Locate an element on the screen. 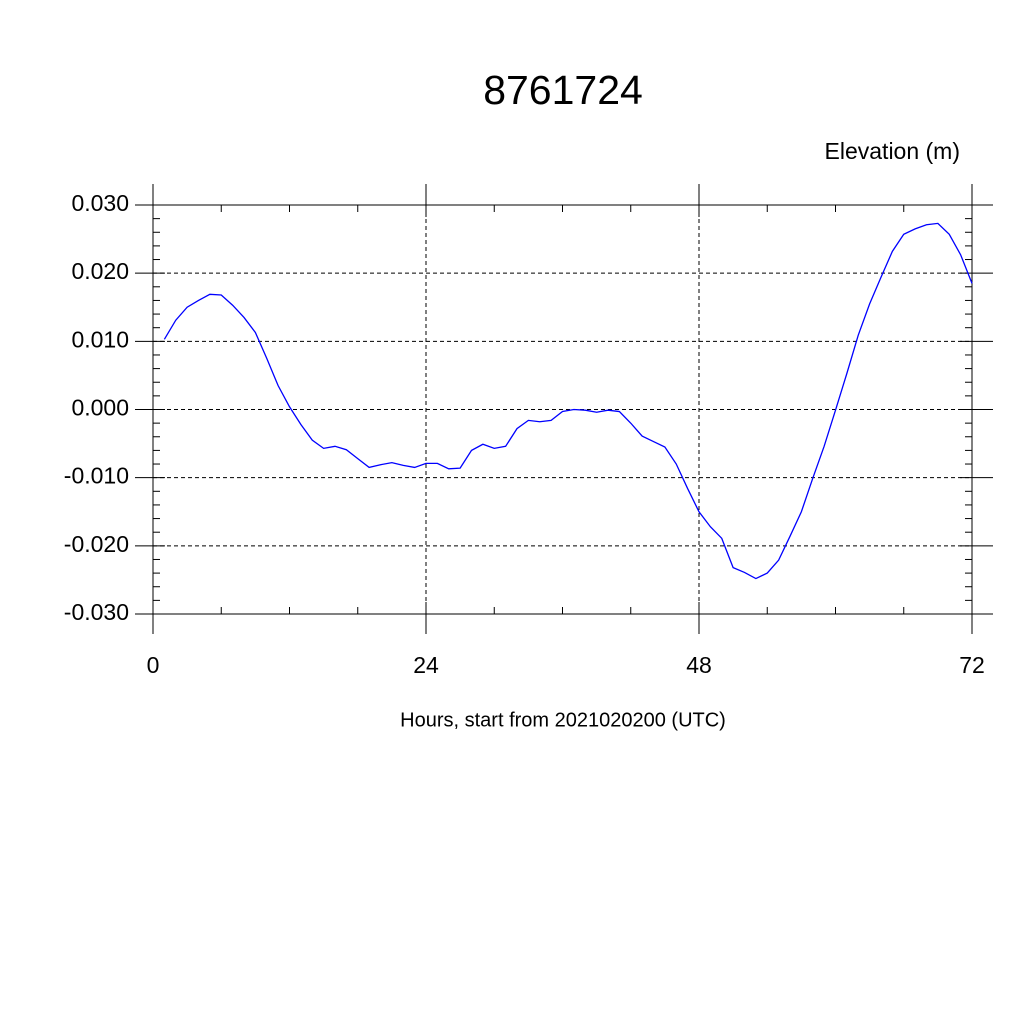  x-tick-label: 72 is located at coordinates (972, 665).